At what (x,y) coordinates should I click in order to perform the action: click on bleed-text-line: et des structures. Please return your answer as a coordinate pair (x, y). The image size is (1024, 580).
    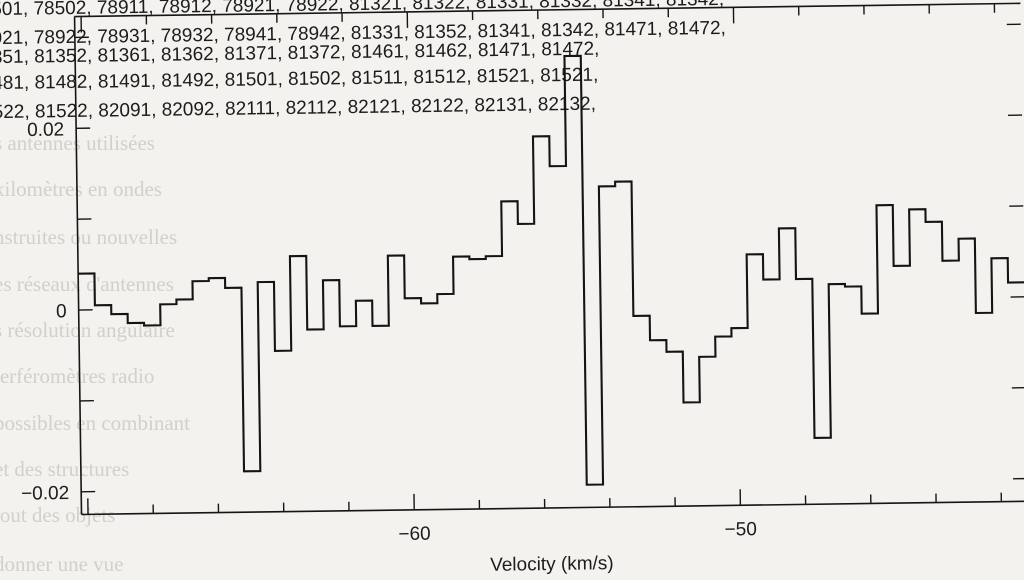
    Looking at the image, I should click on (64, 469).